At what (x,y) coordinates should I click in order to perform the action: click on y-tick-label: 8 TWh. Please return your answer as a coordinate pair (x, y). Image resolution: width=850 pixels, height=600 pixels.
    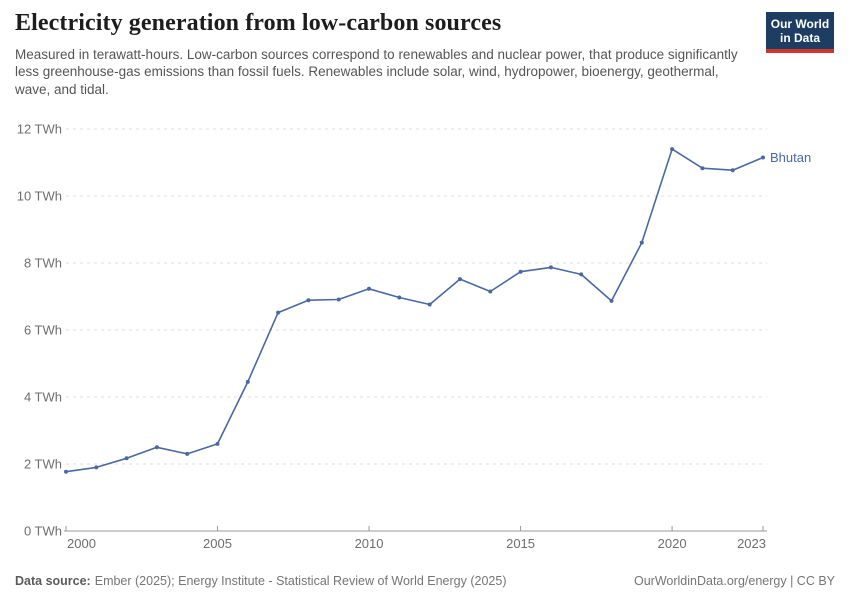
    Looking at the image, I should click on (43, 263).